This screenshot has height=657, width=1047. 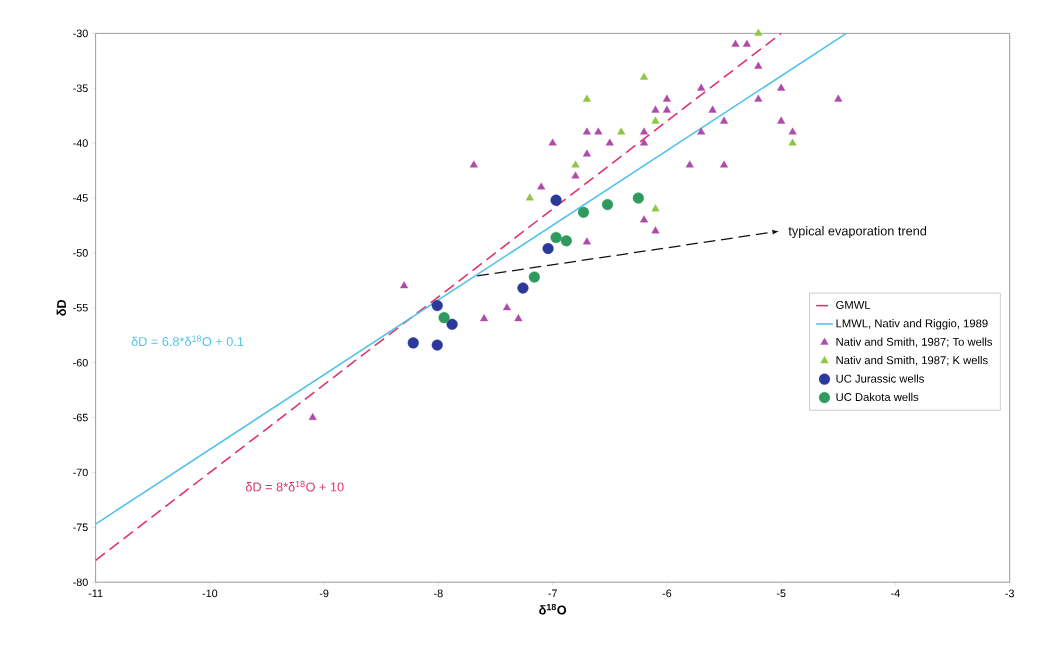 What do you see at coordinates (877, 397) in the screenshot?
I see `legend-label: UC Dakota wells` at bounding box center [877, 397].